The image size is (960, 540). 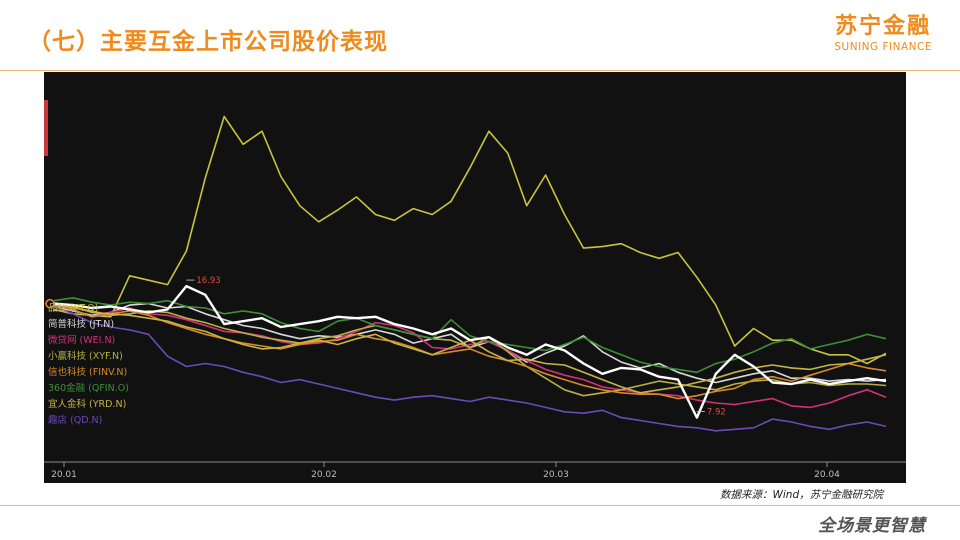 What do you see at coordinates (208, 281) in the screenshot?
I see `annotation-label: 16.93` at bounding box center [208, 281].